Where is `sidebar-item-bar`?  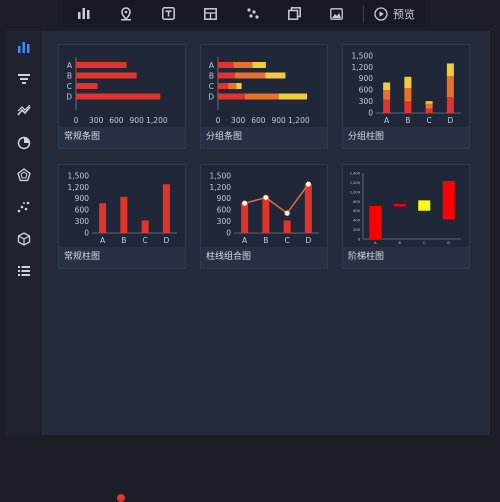
sidebar-item-bar is located at coordinates (24, 47).